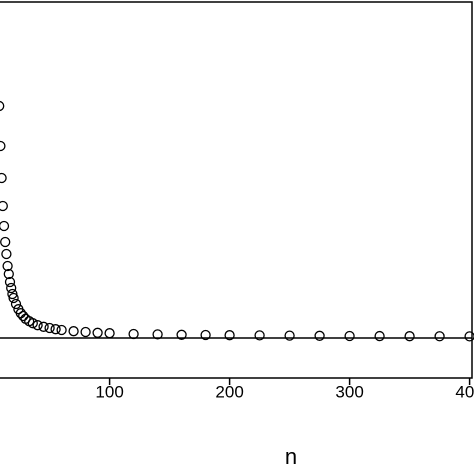 The height and width of the screenshot is (474, 474). I want to click on x-tick-label: 400, so click(464, 391).